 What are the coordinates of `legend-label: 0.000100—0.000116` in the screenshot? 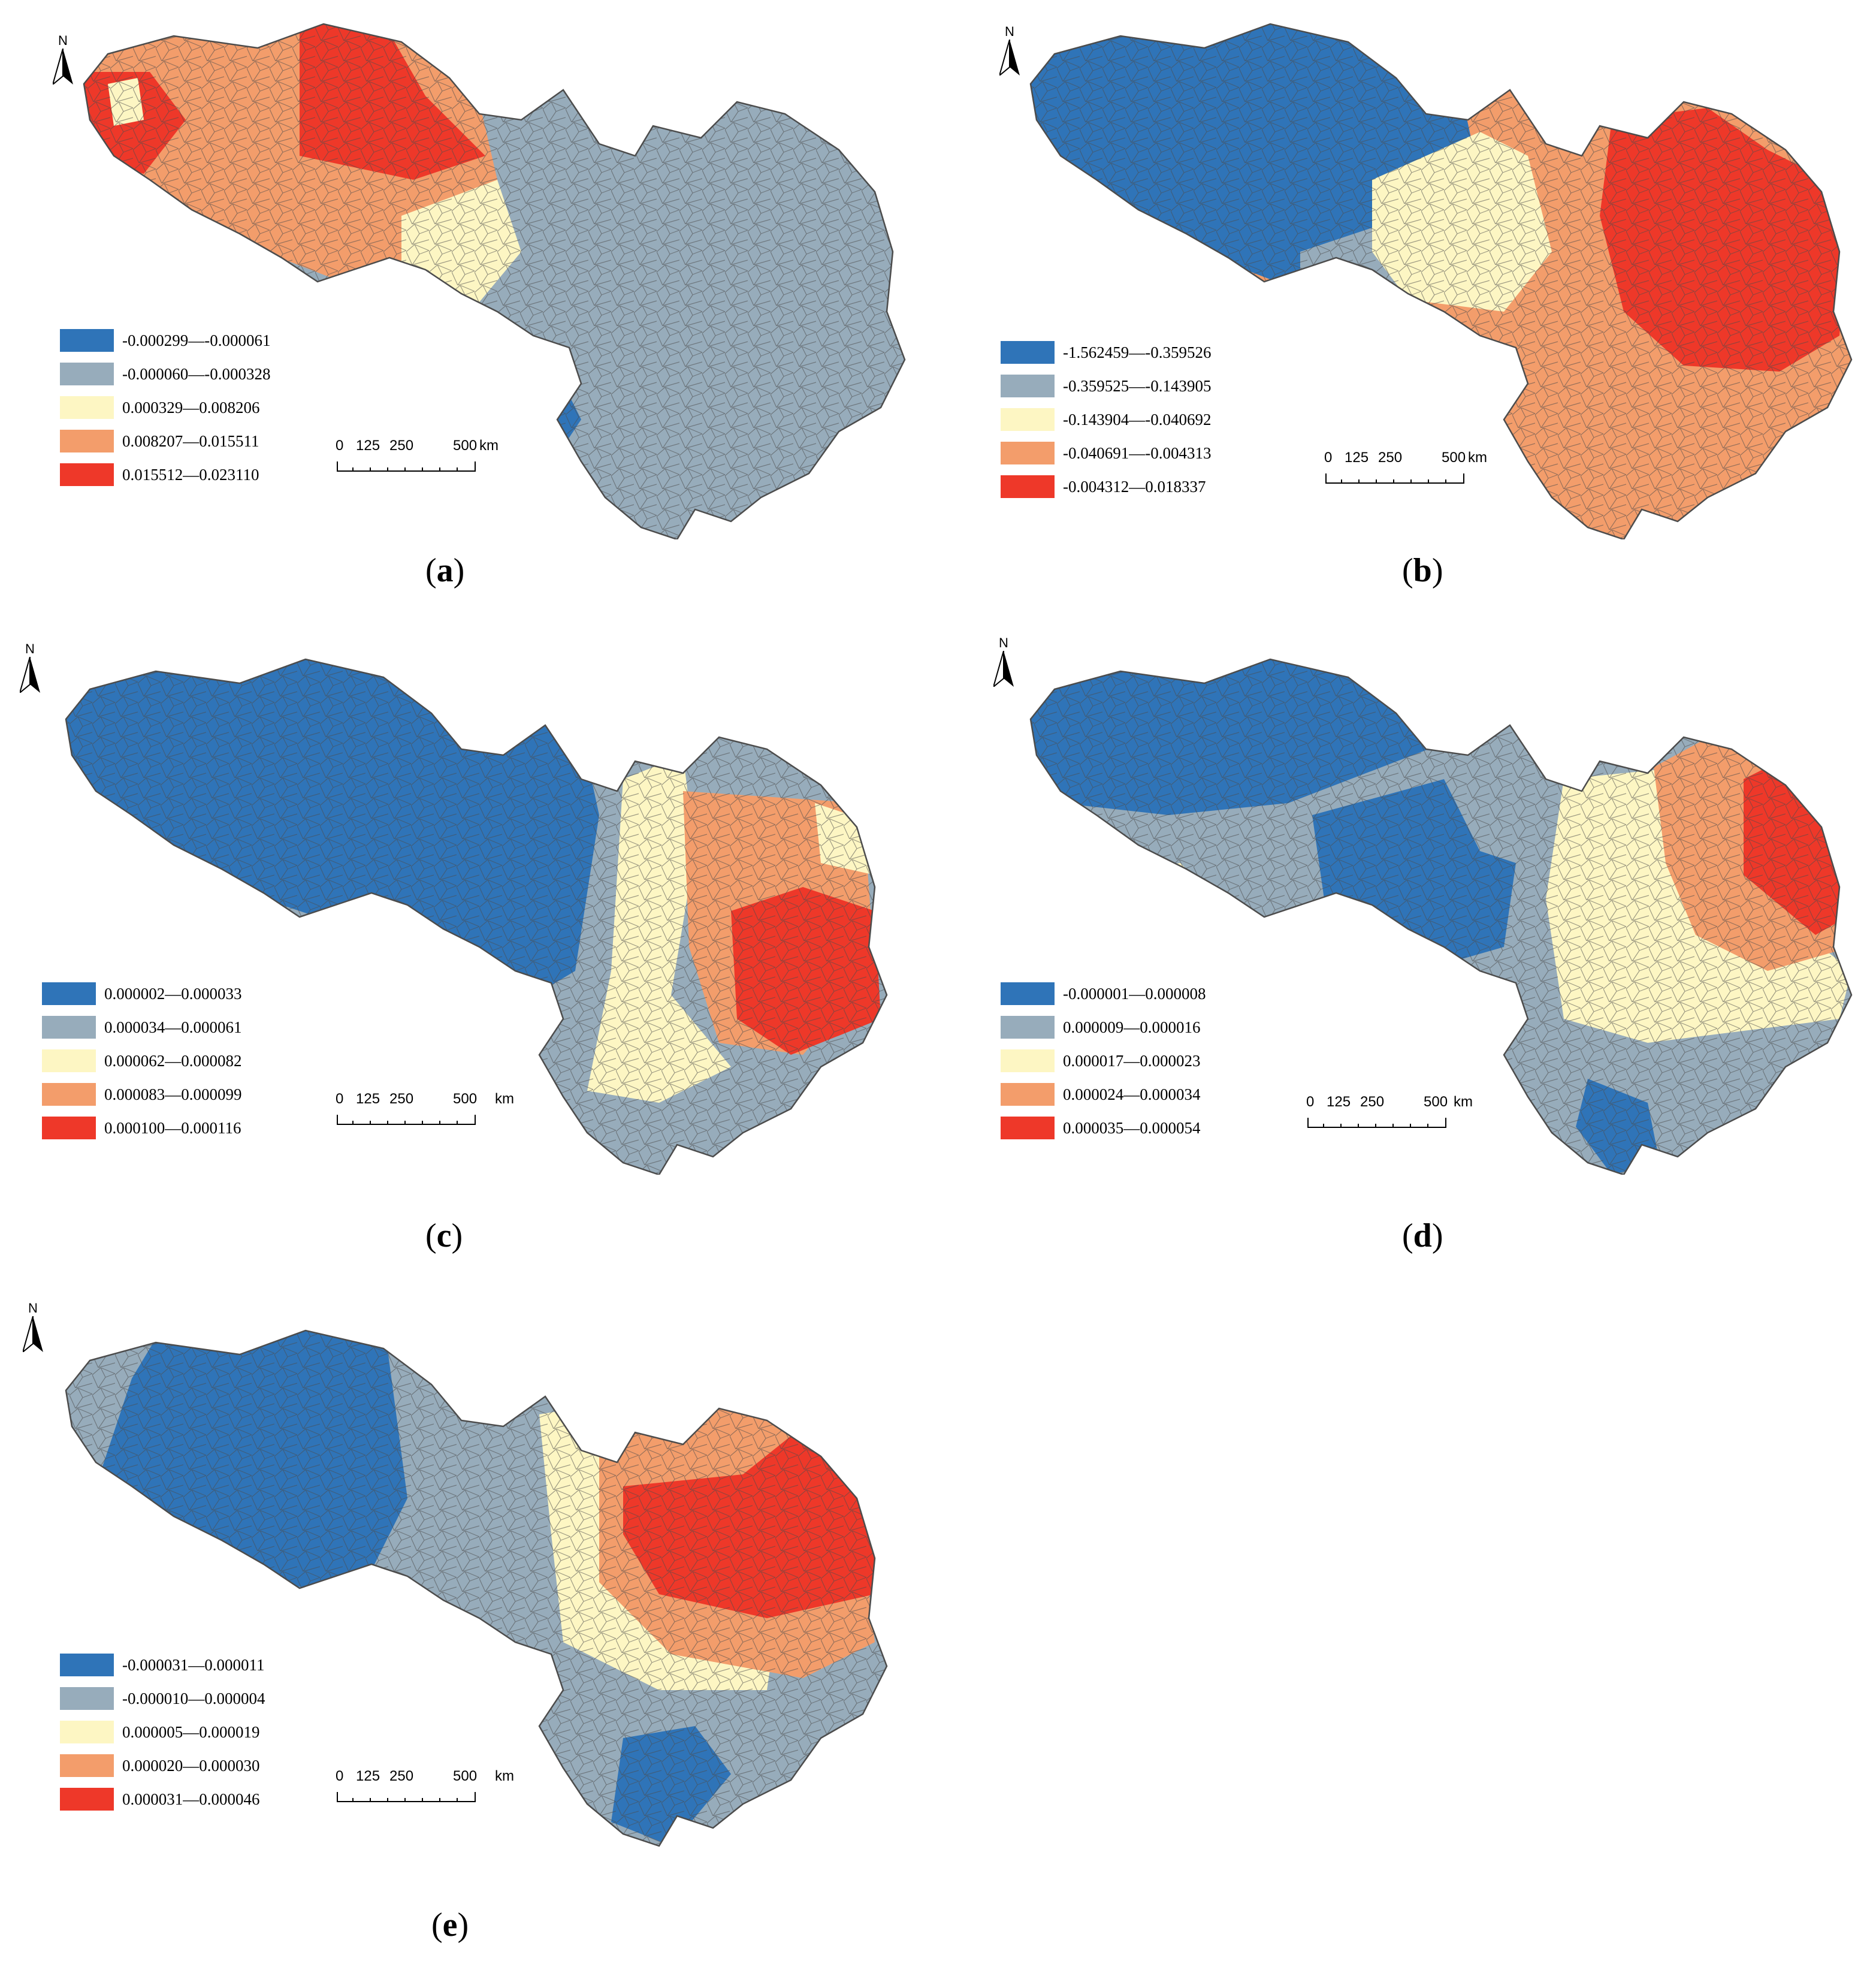 It's located at (172, 1128).